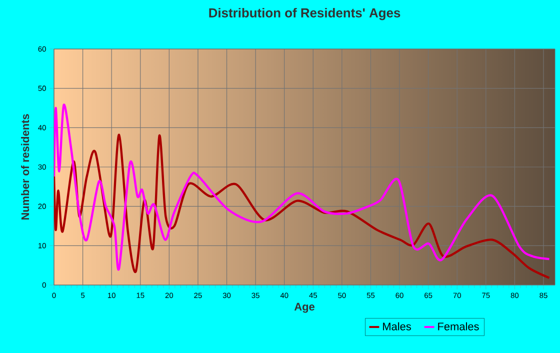 The height and width of the screenshot is (353, 560). Describe the element at coordinates (458, 326) in the screenshot. I see `legend-label: Females` at that location.